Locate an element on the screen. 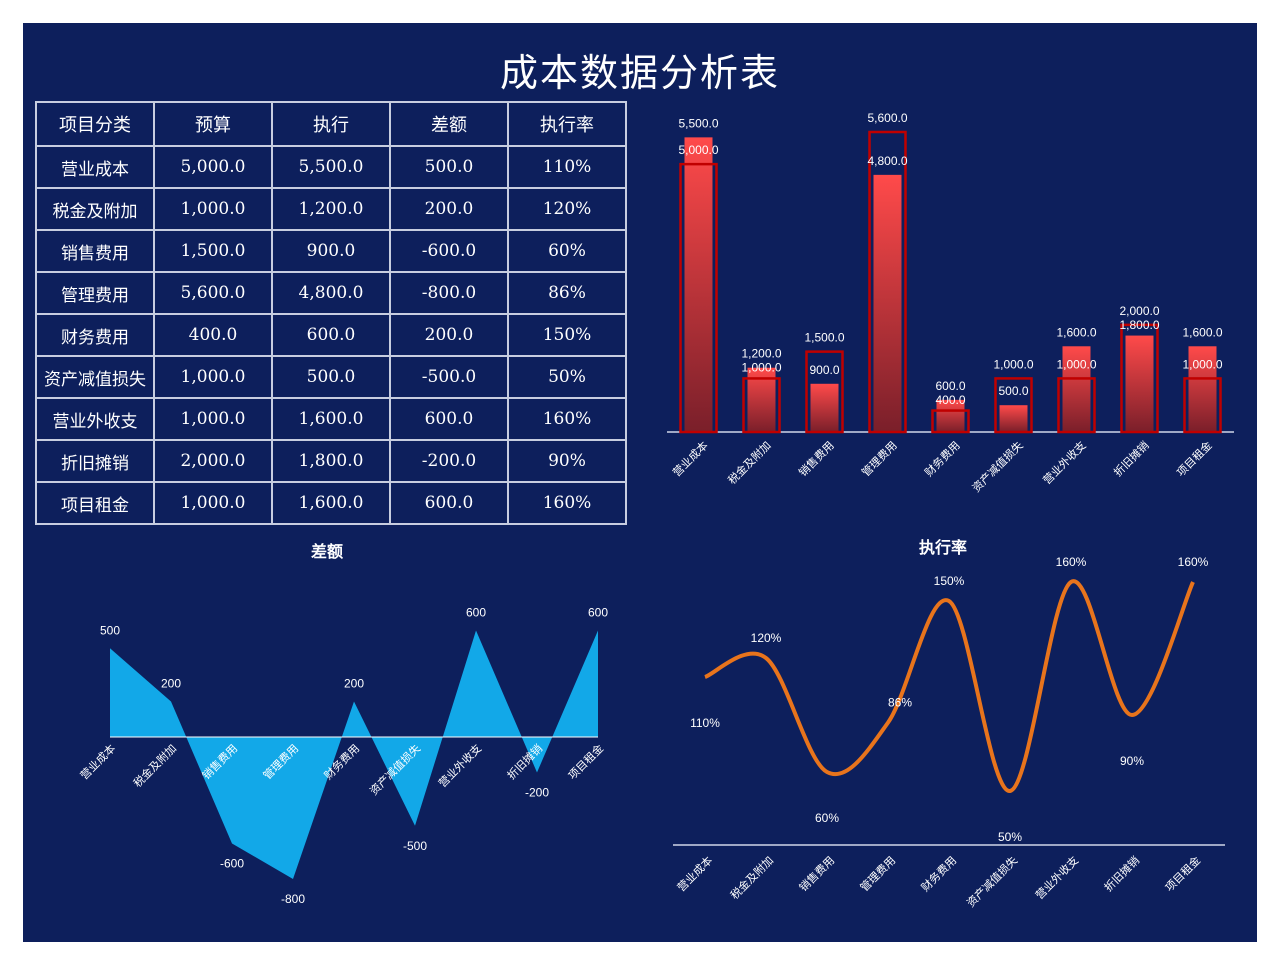 The width and height of the screenshot is (1280, 965). table-row: 资产减值损失 1,000.0 500.0 -500.0 50% is located at coordinates (331, 377).